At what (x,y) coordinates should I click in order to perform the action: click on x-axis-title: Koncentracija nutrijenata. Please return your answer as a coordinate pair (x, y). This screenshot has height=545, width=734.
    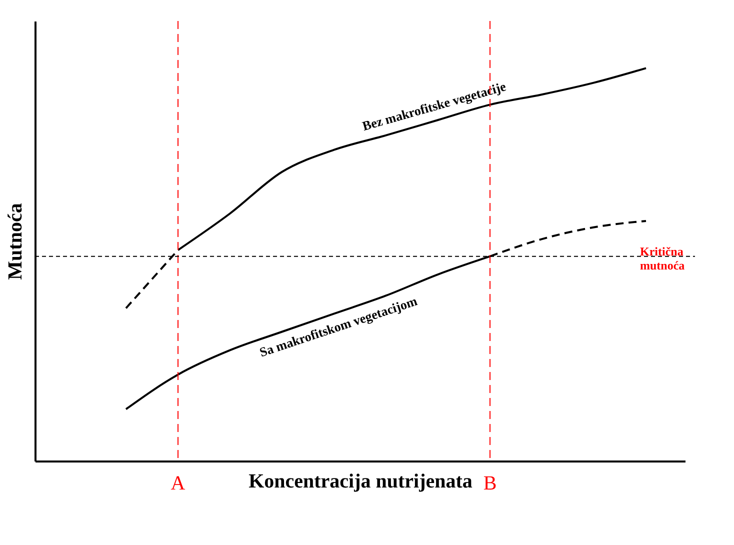
    Looking at the image, I should click on (360, 481).